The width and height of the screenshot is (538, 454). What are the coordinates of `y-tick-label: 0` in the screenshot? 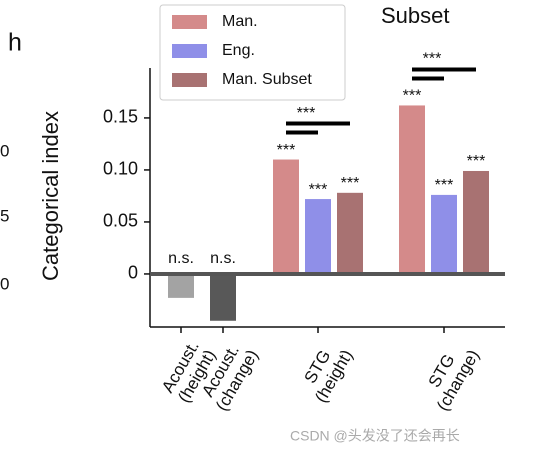 It's located at (133, 273).